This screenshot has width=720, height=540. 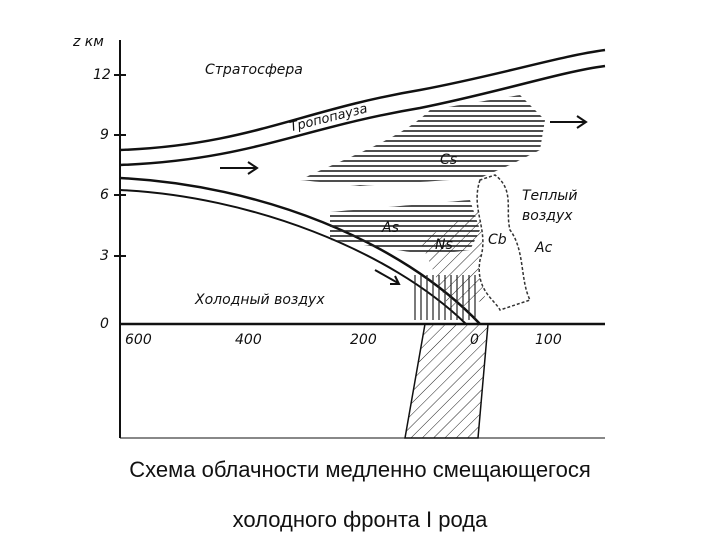 I want to click on cloud-cb, so click(x=504, y=242).